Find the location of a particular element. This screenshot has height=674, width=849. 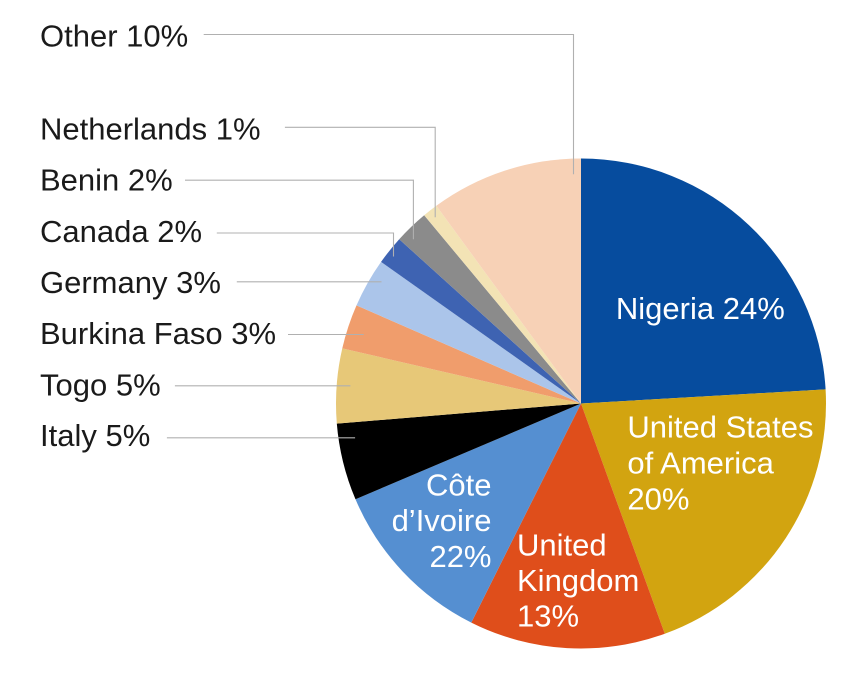

svg-text: Other 10% is located at coordinates (114, 35).